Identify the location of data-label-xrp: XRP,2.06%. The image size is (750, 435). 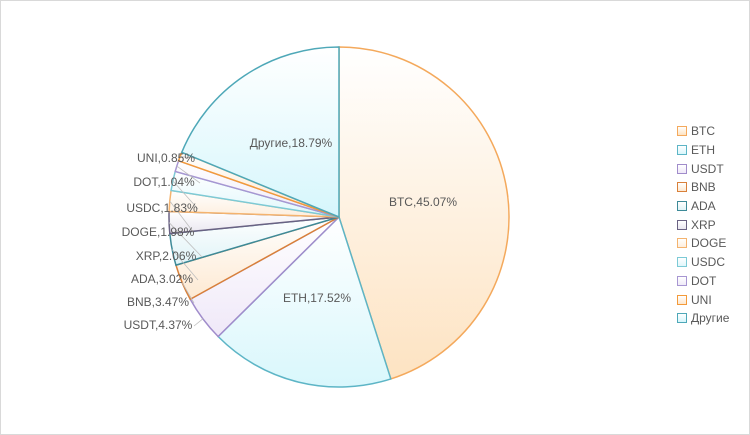
(166, 256).